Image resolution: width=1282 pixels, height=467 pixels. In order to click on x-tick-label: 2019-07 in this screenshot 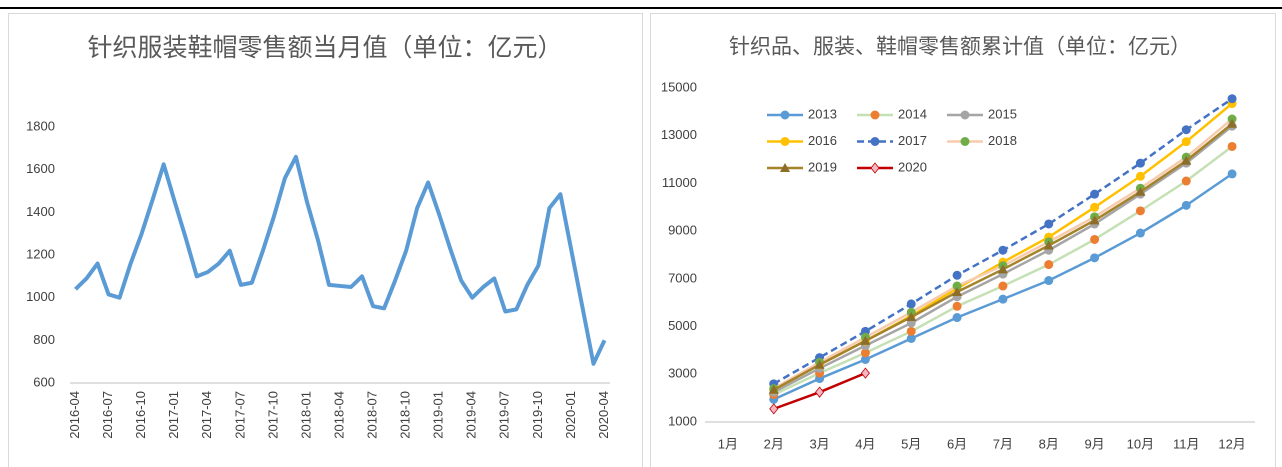, I will do `click(504, 415)`.